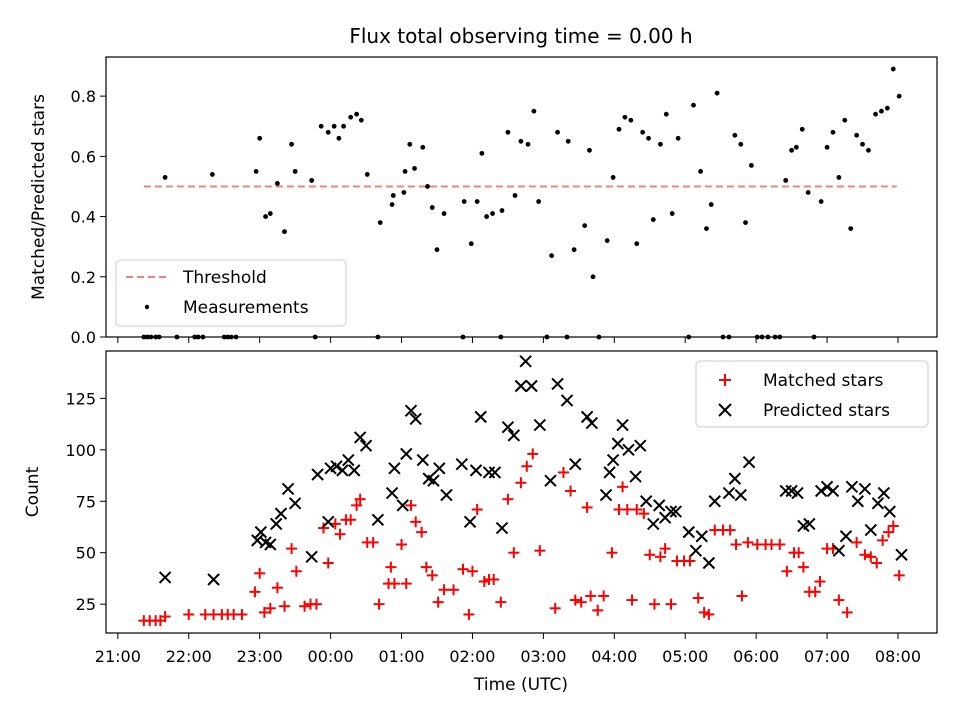 This screenshot has width=960, height=720. Describe the element at coordinates (33, 491) in the screenshot. I see `count-y-axis-label: Count` at that location.